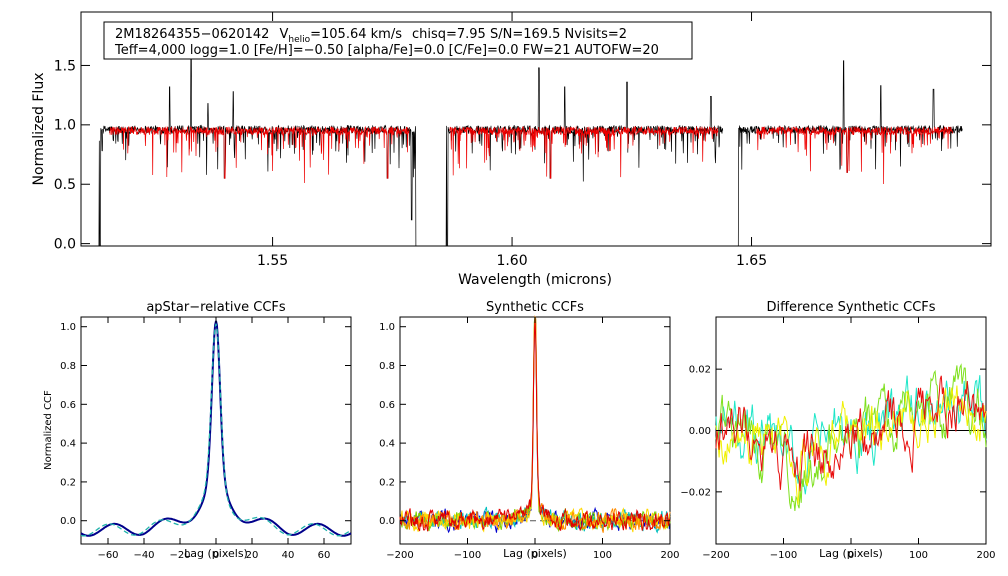 This screenshot has height=576, width=1008. I want to click on synthetic-ccf-s5, so click(535, 424).